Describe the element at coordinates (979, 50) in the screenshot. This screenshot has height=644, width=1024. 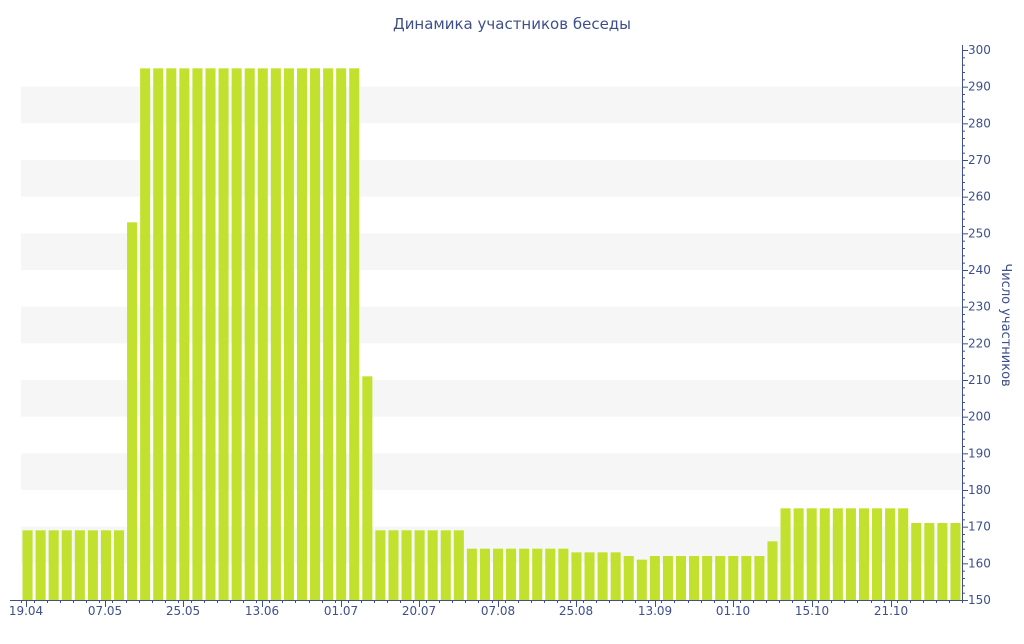
I see `y-tick-label: 300` at that location.